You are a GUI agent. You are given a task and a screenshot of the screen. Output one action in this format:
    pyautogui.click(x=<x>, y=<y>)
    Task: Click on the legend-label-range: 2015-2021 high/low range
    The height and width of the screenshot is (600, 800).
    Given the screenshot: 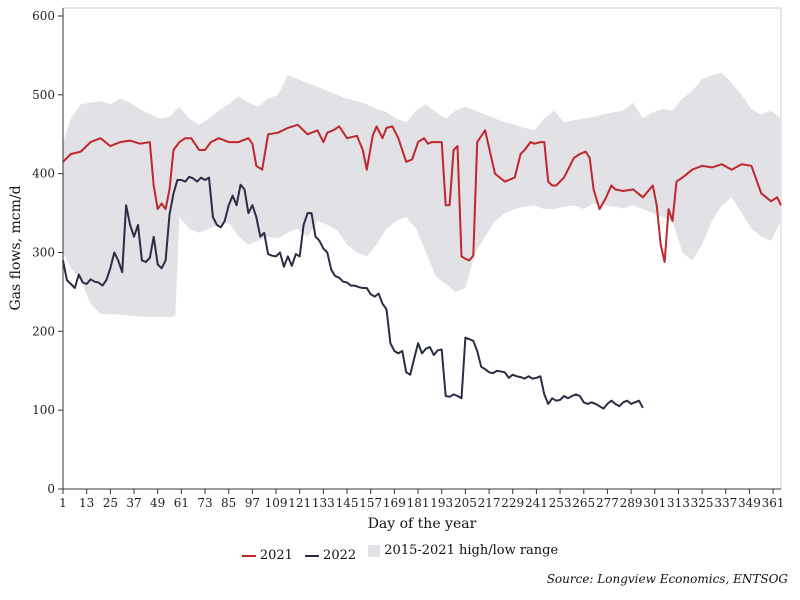 What is the action you would take?
    pyautogui.click(x=471, y=550)
    